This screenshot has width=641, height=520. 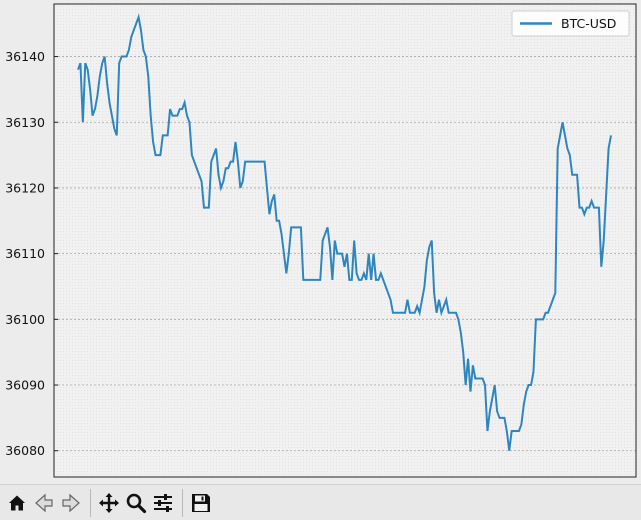 What do you see at coordinates (25, 450) in the screenshot?
I see `y-tick-label: 36080` at bounding box center [25, 450].